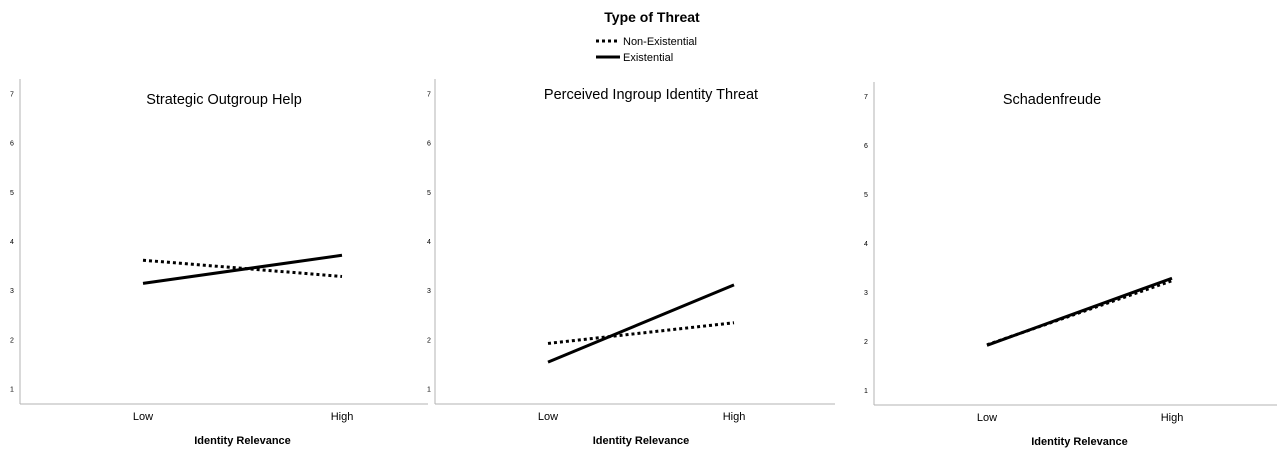  What do you see at coordinates (641, 333) in the screenshot?
I see `series-line-non-existential` at bounding box center [641, 333].